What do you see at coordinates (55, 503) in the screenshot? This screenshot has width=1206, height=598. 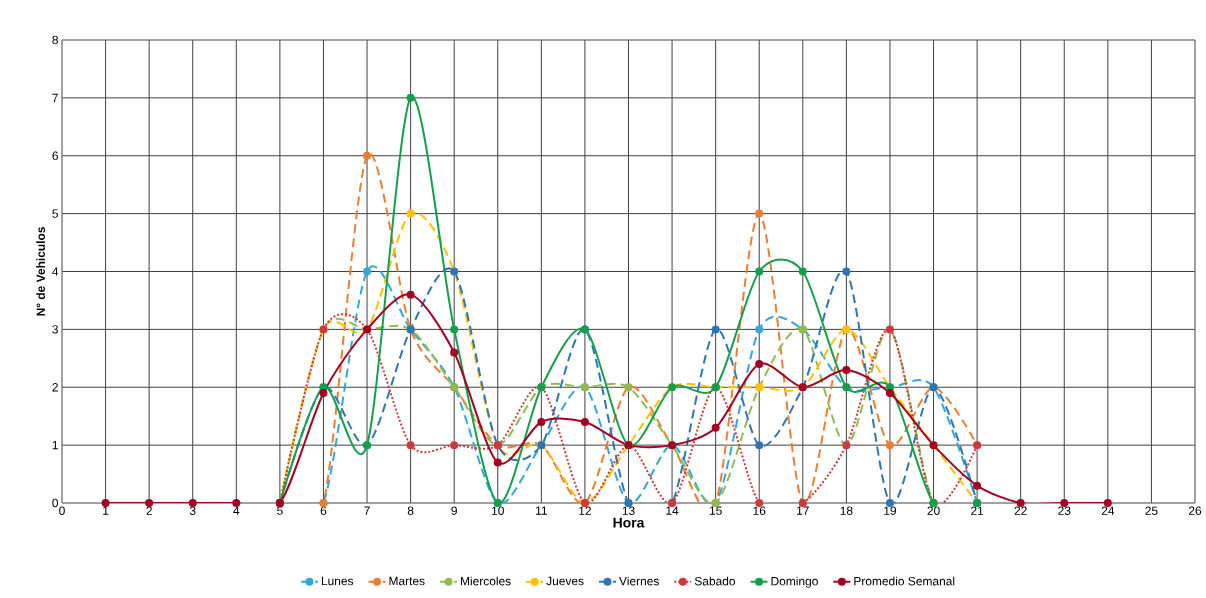 I see `y-tick-label: 0` at bounding box center [55, 503].